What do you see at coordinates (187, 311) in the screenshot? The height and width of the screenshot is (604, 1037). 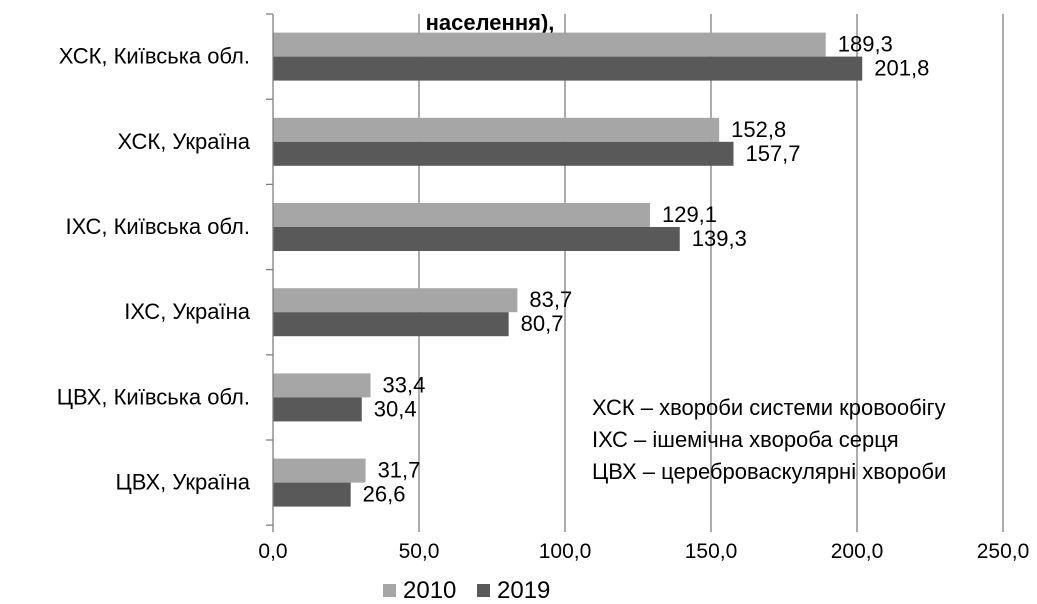 I see `category-label: ІХС, Україна` at bounding box center [187, 311].